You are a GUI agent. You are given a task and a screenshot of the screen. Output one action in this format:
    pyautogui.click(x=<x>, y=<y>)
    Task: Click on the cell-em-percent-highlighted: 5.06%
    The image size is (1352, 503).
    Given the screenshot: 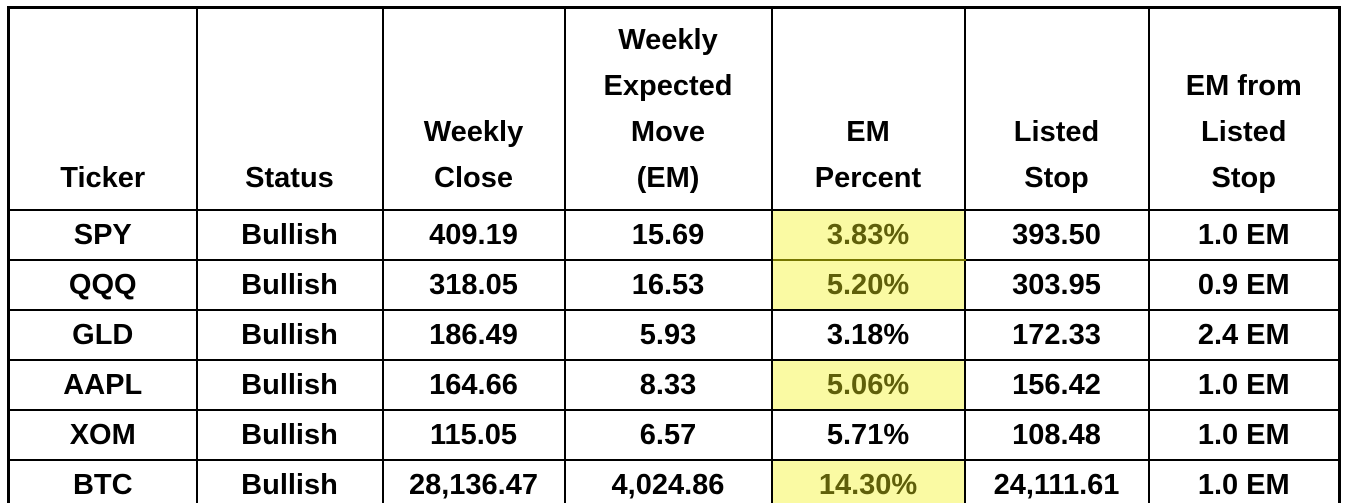 What is the action you would take?
    pyautogui.click(x=868, y=385)
    